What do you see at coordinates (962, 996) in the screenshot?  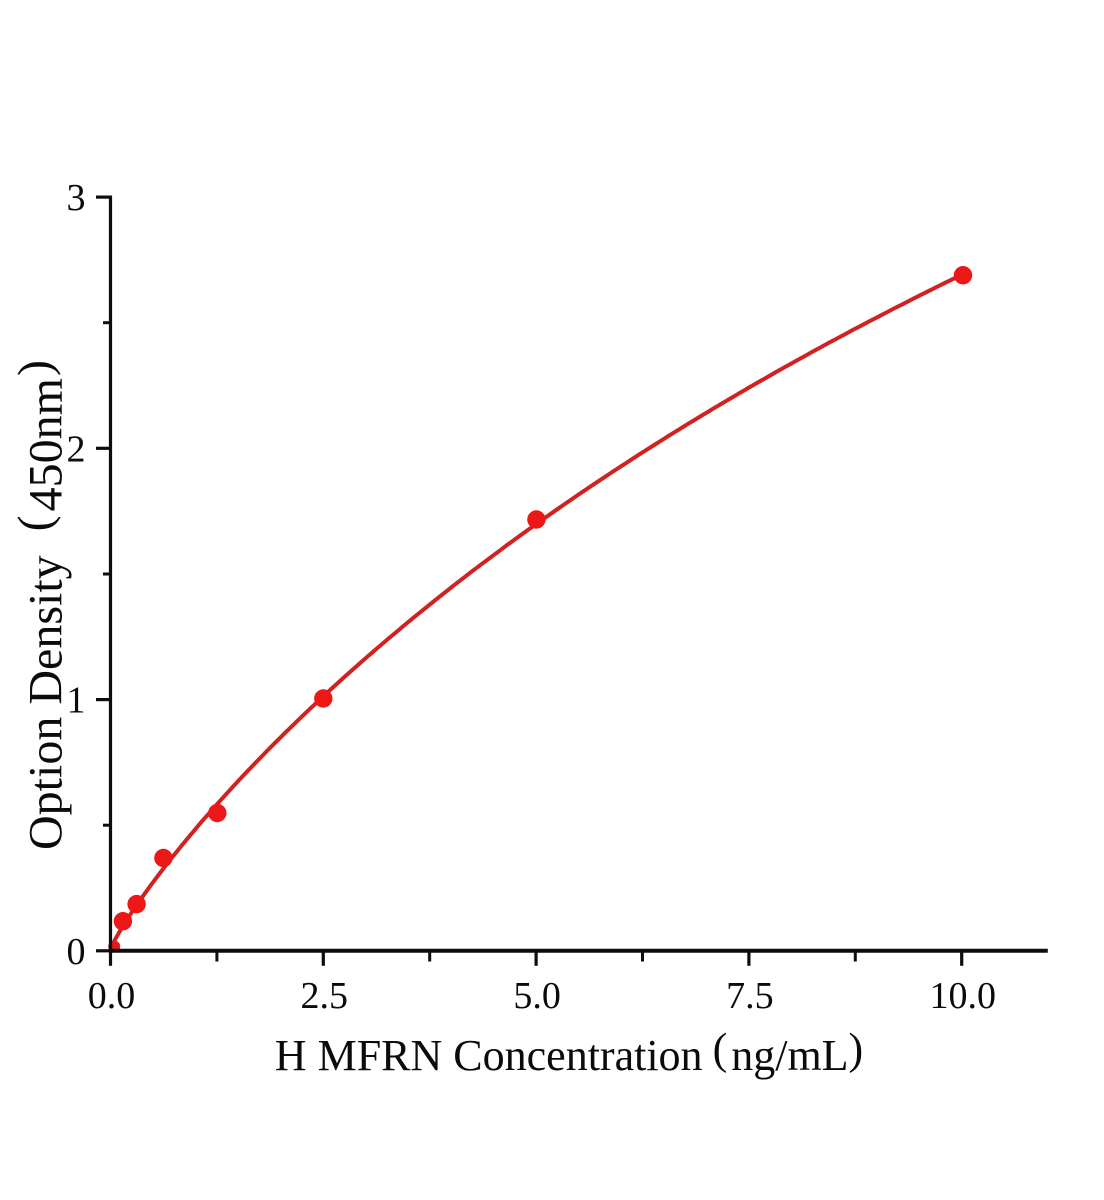 I see `svg-text: 10.0` at bounding box center [962, 996].